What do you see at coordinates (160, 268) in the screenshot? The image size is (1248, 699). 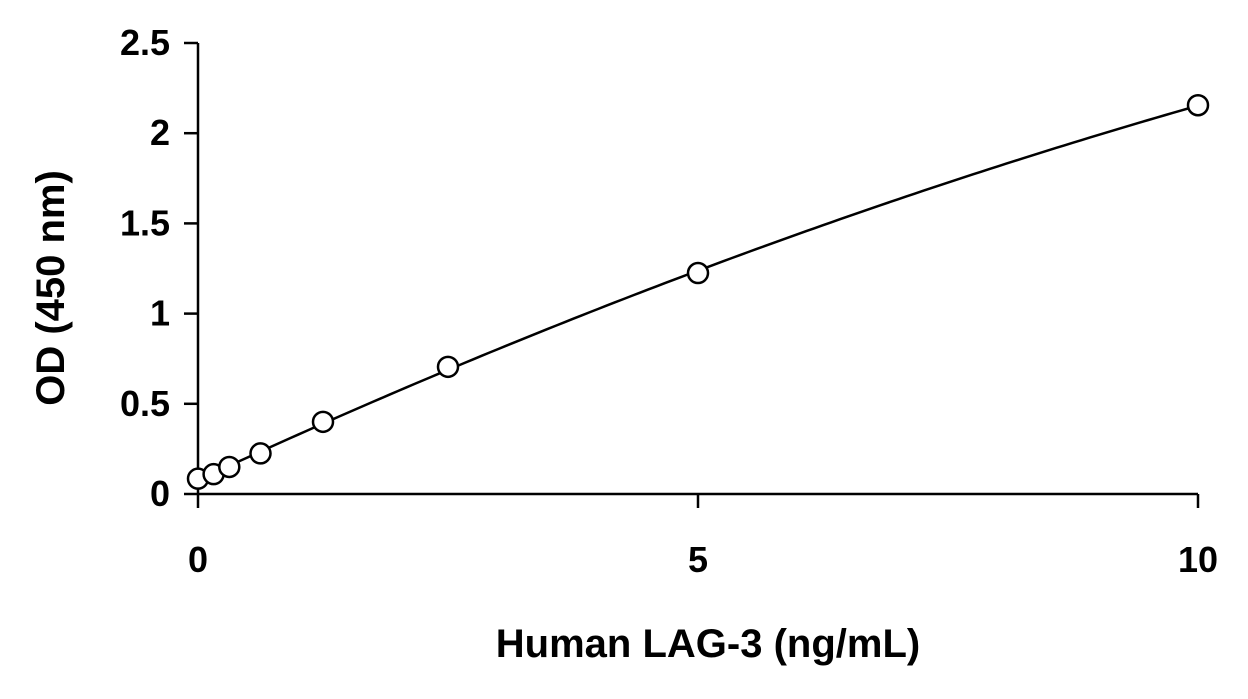 I see `y-axis: 0 0.5 1 1.5 2 2.5` at bounding box center [160, 268].